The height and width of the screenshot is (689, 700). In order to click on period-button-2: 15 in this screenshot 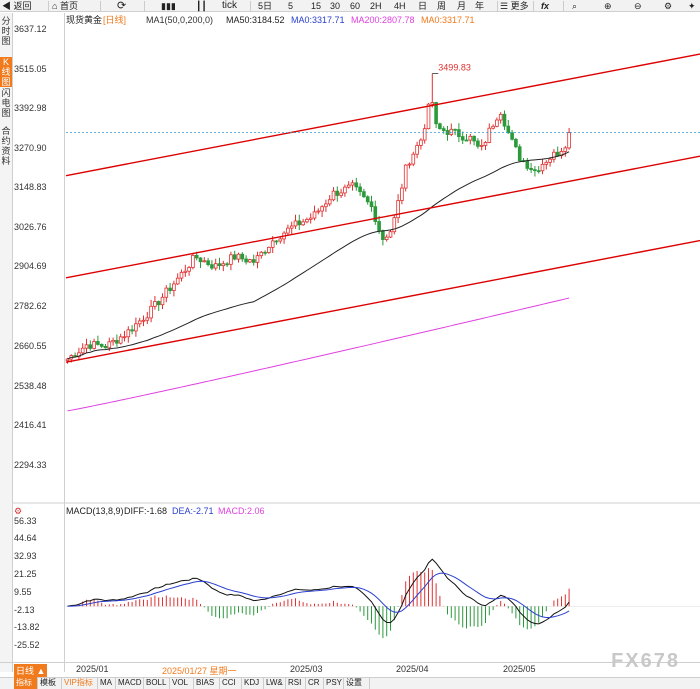, I will do `click(316, 6)`.